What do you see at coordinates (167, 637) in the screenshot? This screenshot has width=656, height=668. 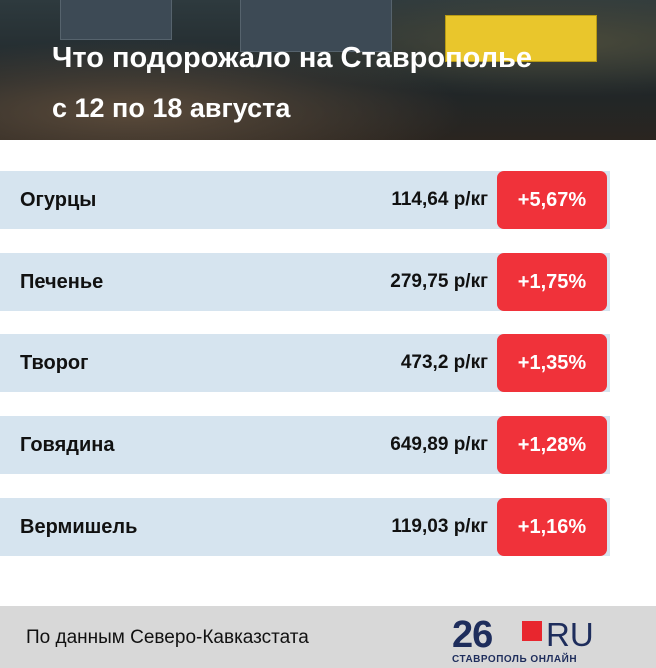 I see `source: По данным Северо-Кавказстата` at bounding box center [167, 637].